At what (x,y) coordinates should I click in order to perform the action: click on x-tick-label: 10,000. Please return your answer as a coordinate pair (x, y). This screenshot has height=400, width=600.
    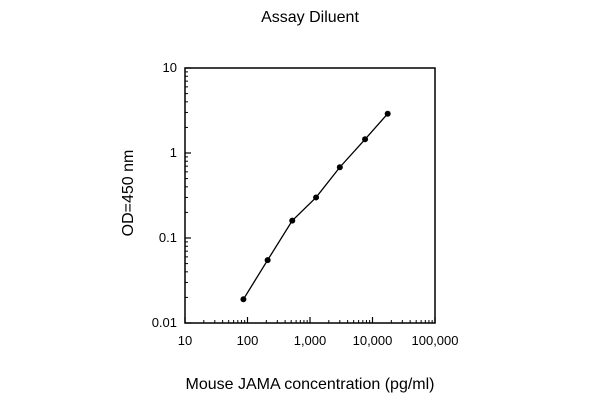
    Looking at the image, I should click on (373, 340).